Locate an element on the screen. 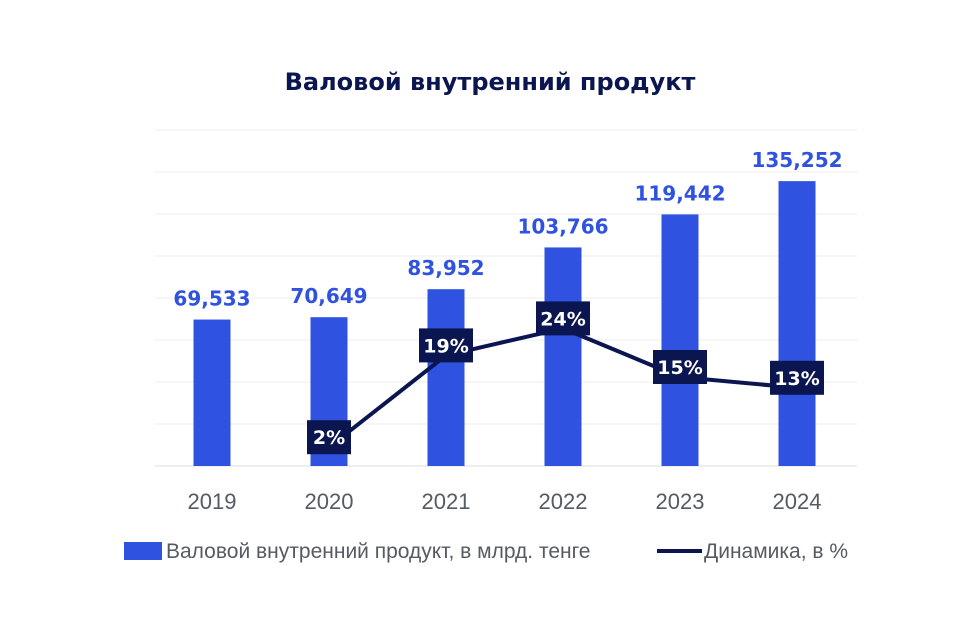  growth-label: 19% is located at coordinates (445, 346).